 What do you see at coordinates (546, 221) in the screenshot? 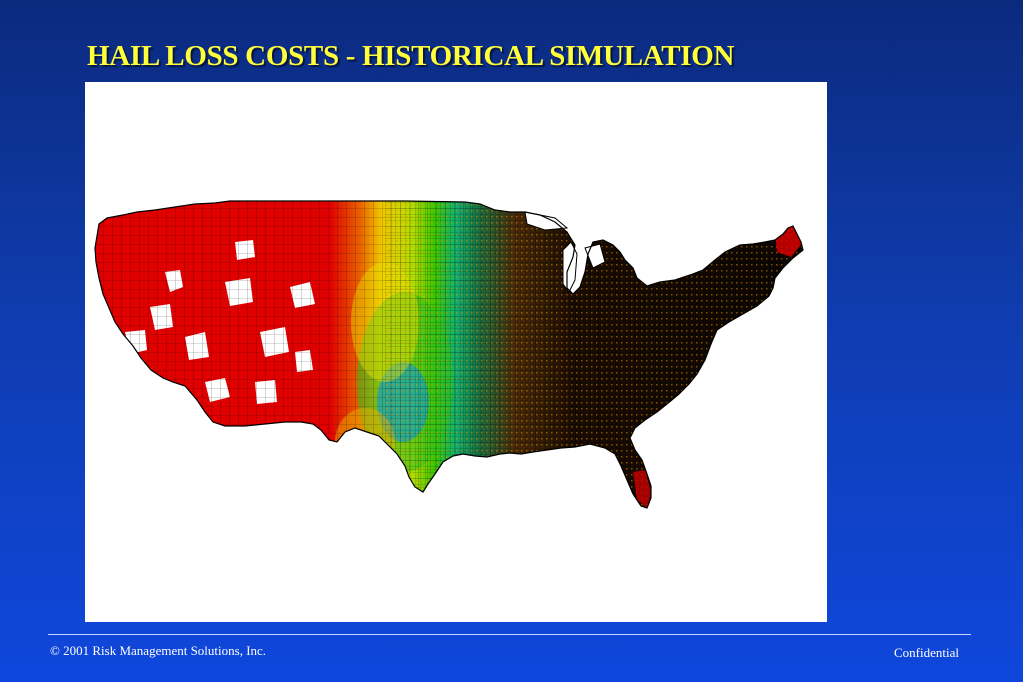
I see `lake-superior` at bounding box center [546, 221].